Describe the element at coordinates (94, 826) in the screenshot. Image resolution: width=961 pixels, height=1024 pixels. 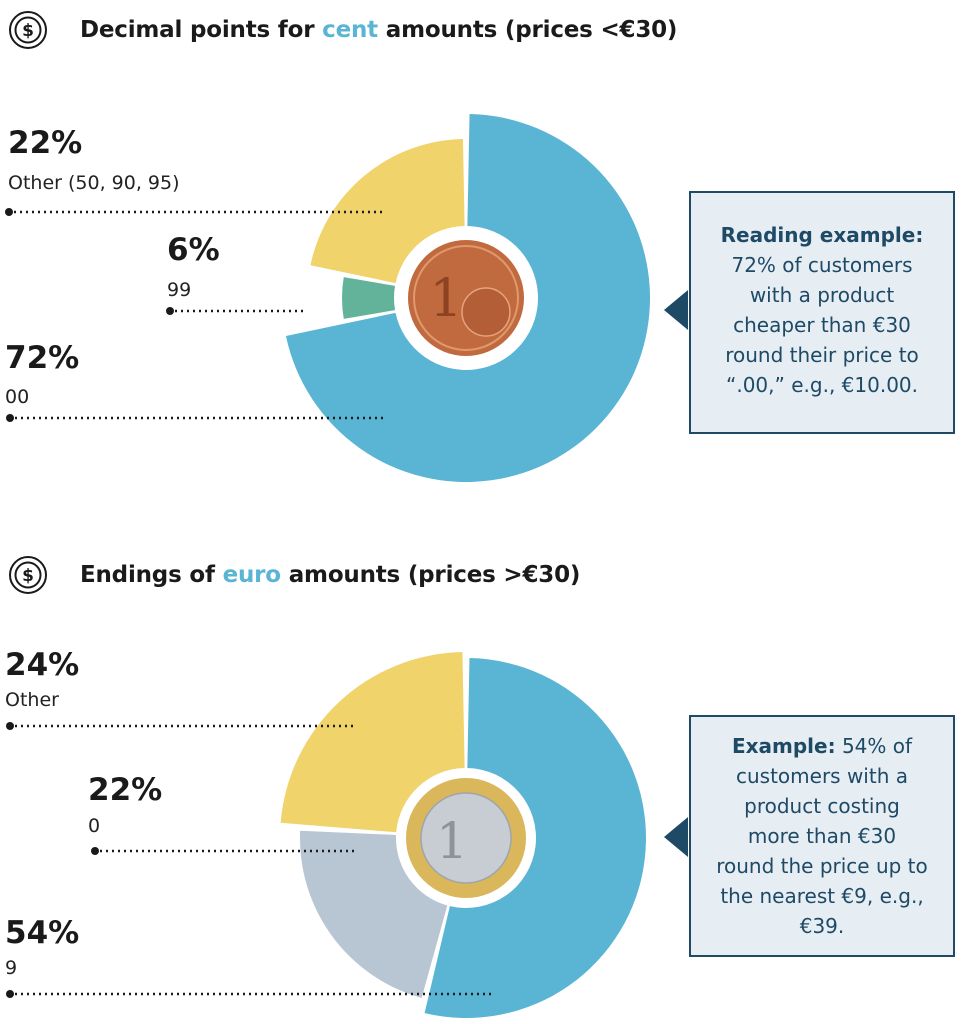
I see `slice-category-label: 0` at that location.